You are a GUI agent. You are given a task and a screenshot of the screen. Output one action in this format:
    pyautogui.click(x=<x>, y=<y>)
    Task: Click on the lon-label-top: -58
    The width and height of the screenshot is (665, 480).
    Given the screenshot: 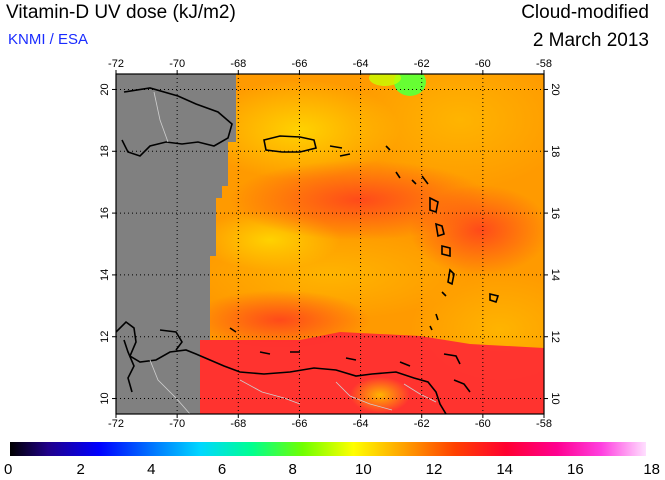 What is the action you would take?
    pyautogui.click(x=544, y=64)
    